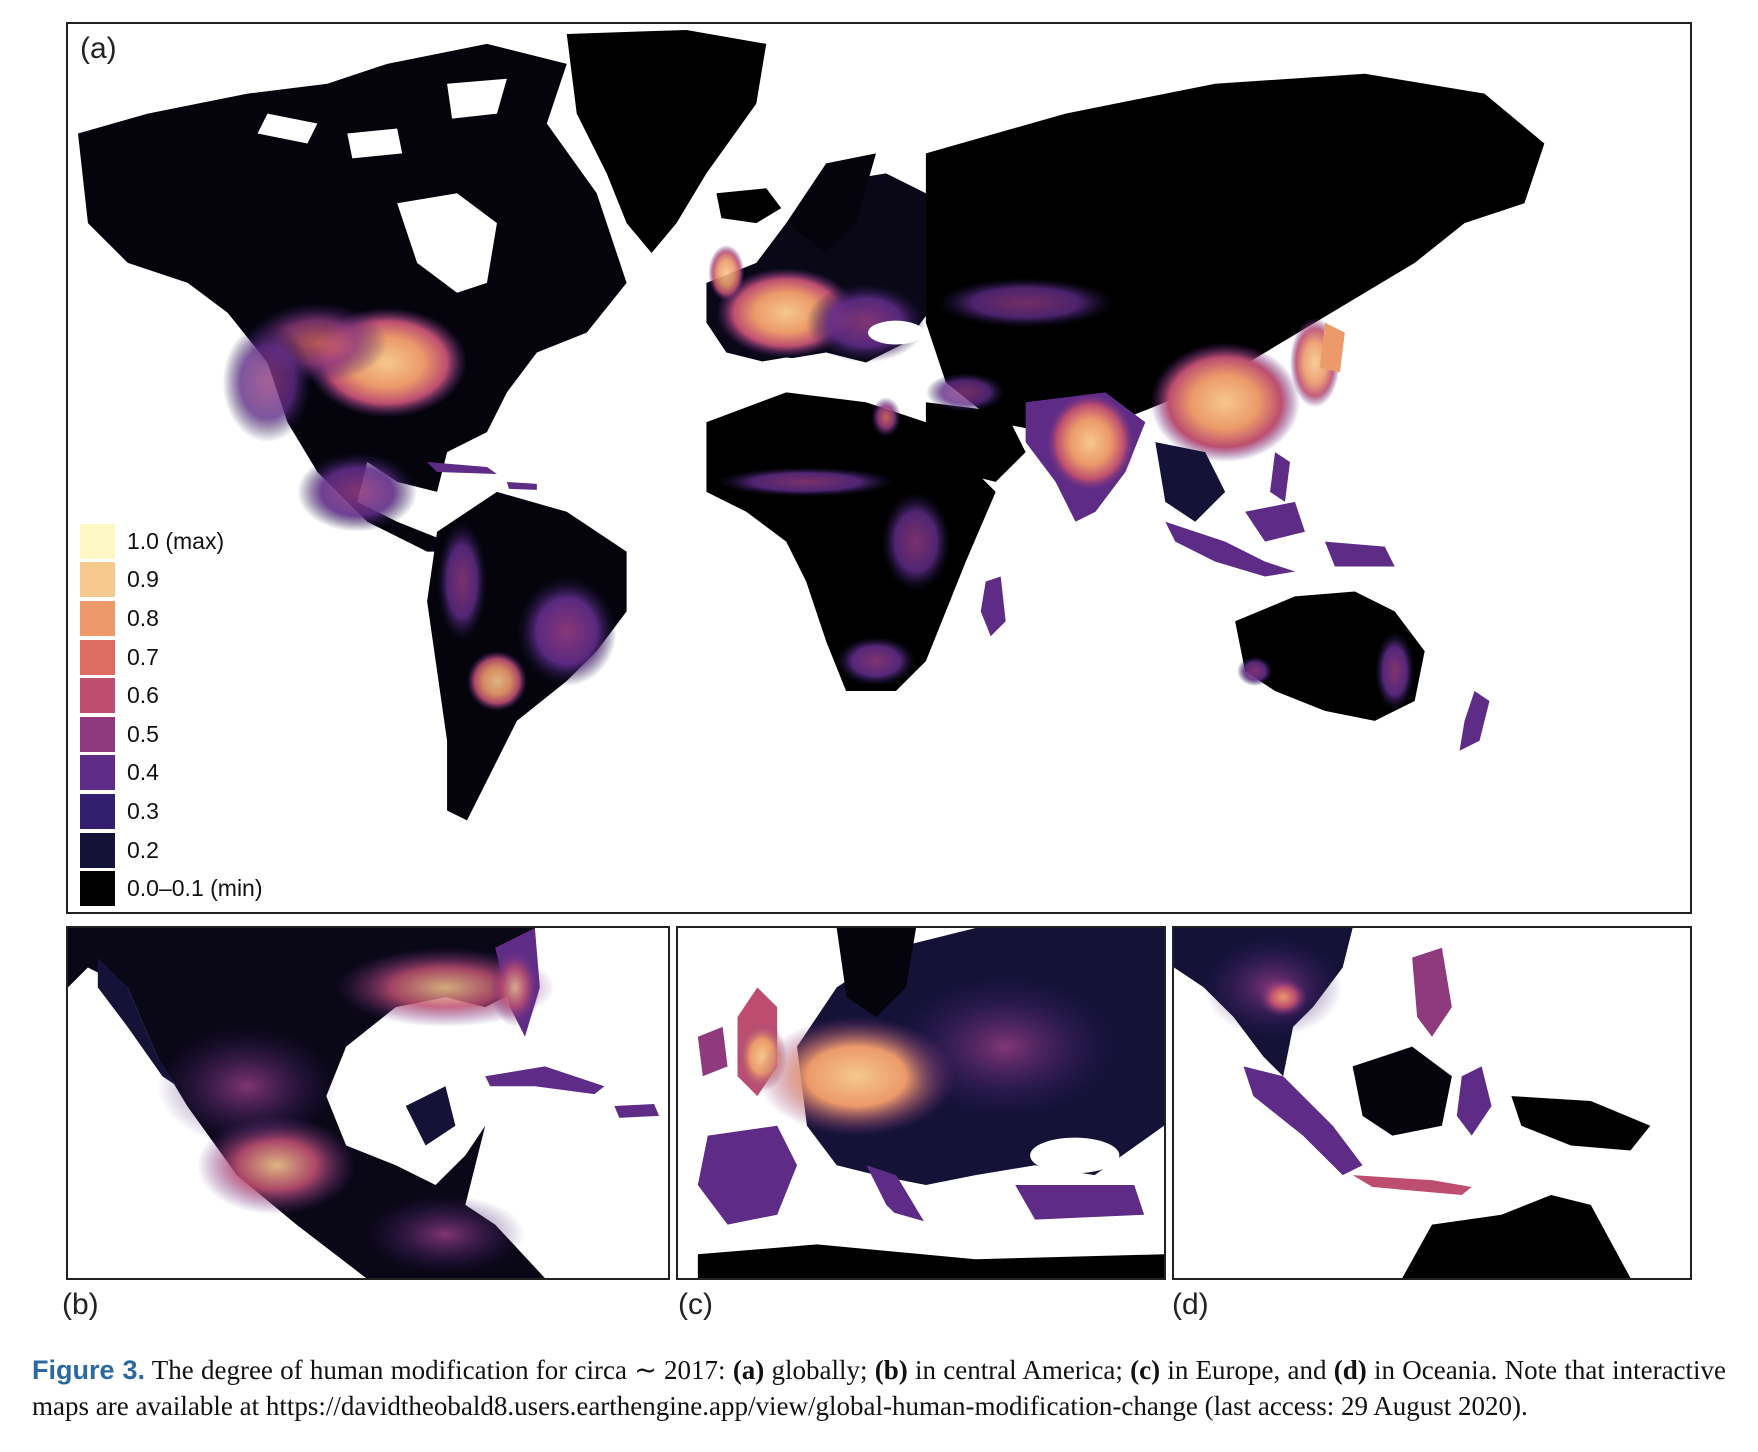  What do you see at coordinates (747, 1175) in the screenshot?
I see `iberia` at bounding box center [747, 1175].